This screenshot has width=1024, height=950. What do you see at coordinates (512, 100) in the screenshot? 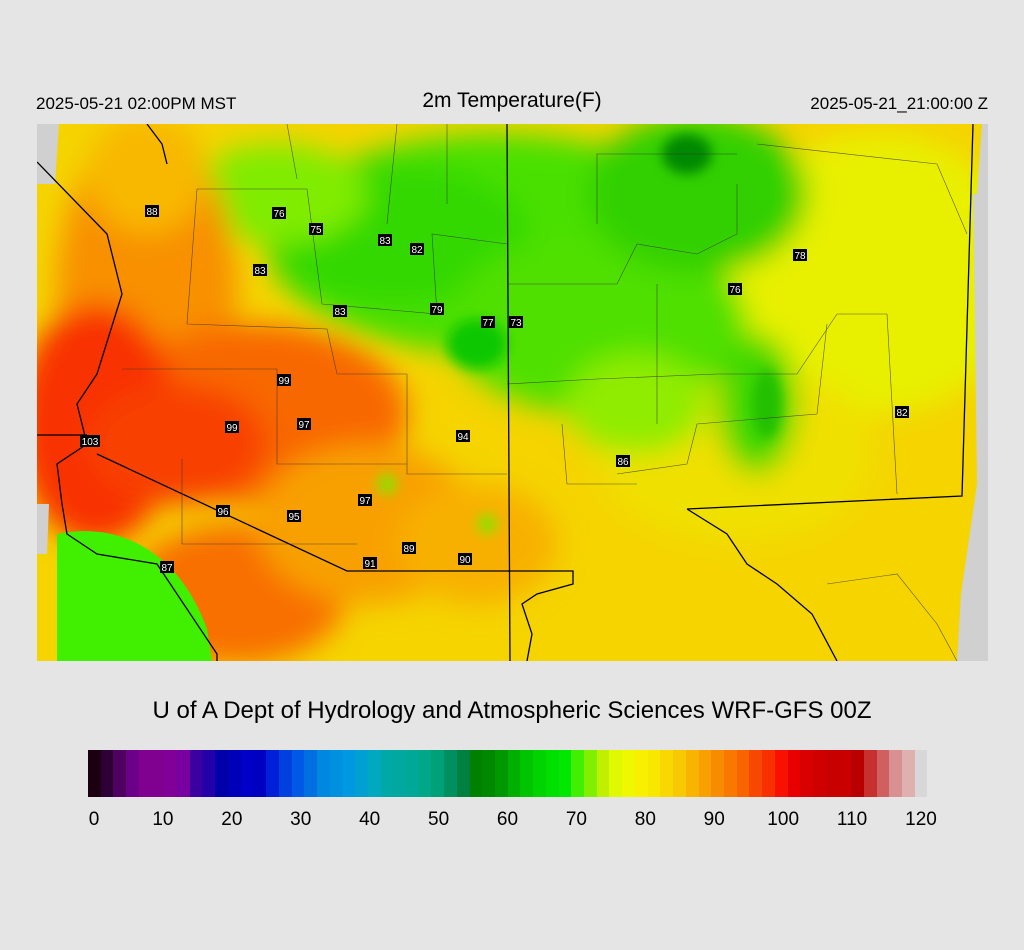
I see `map-title: 2m Temperature(F)` at bounding box center [512, 100].